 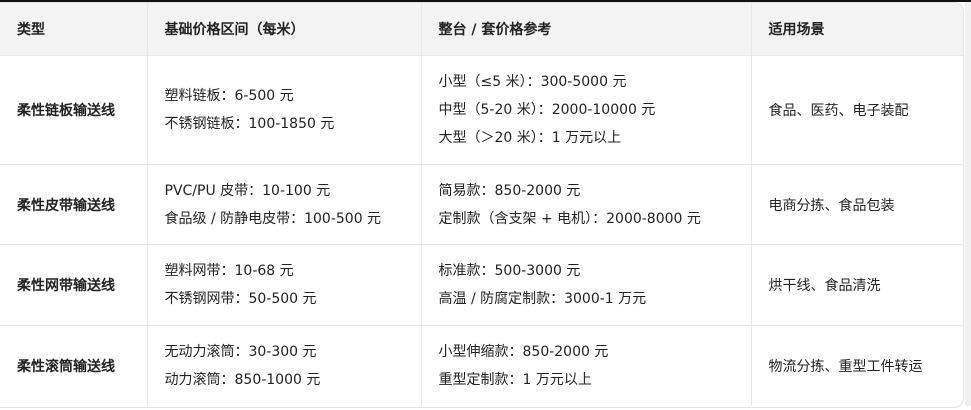 I want to click on price-line: 无动力滚筒：30-300 元, so click(x=240, y=351).